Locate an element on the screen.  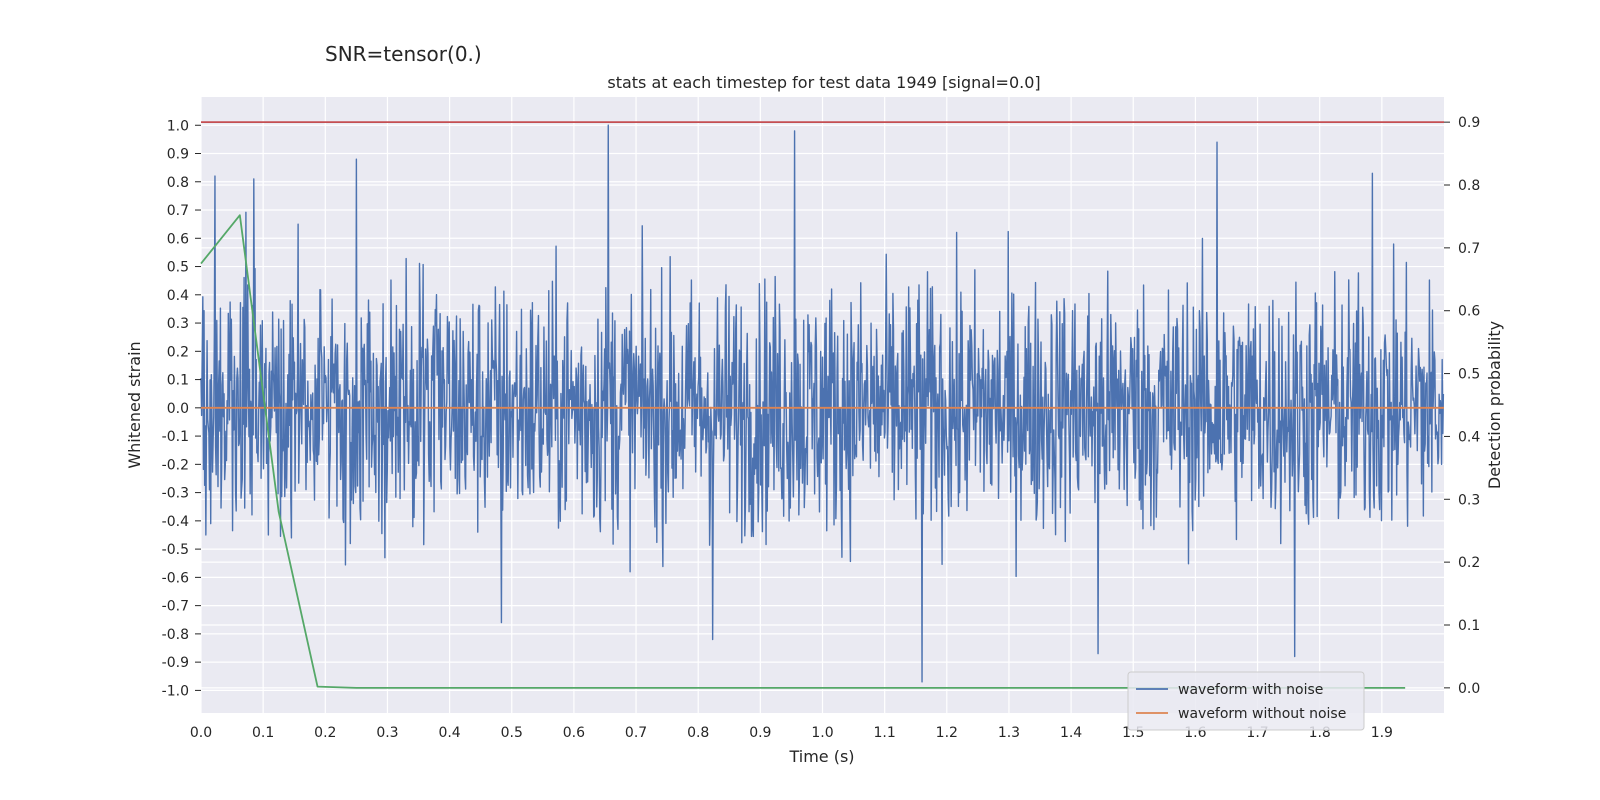
y-right-tick-label: 0.4 is located at coordinates (1469, 437).